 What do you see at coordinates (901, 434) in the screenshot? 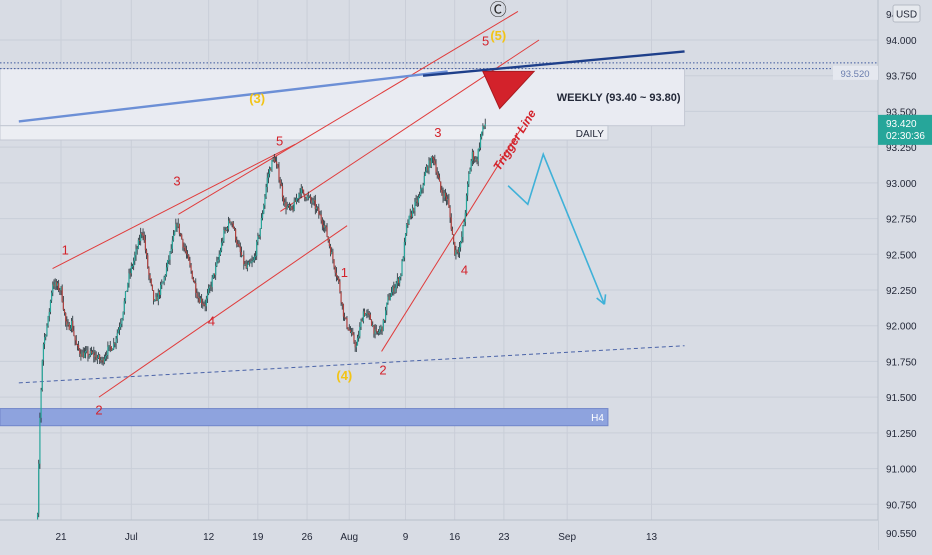
I see `price-tick-11: 91.250` at bounding box center [901, 434].